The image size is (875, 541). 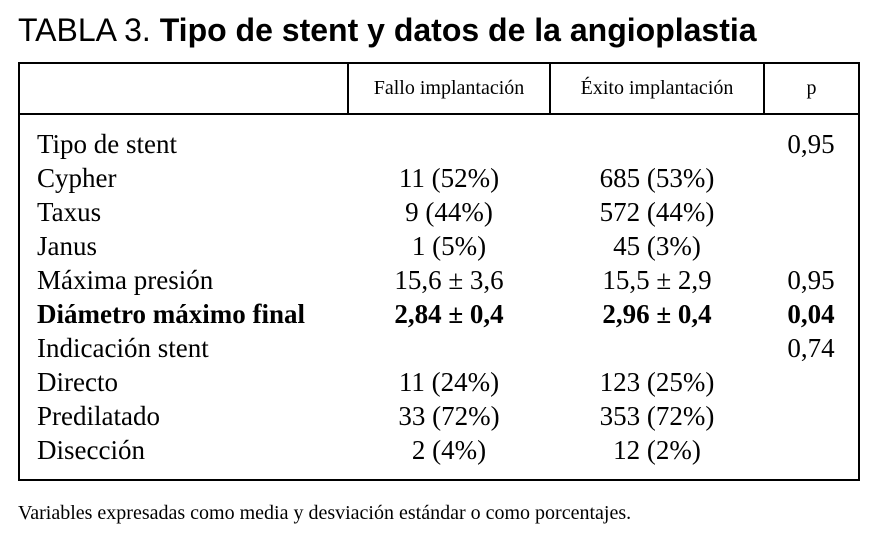 What do you see at coordinates (449, 279) in the screenshot?
I see `cell: 15,6 ± 3,6` at bounding box center [449, 279].